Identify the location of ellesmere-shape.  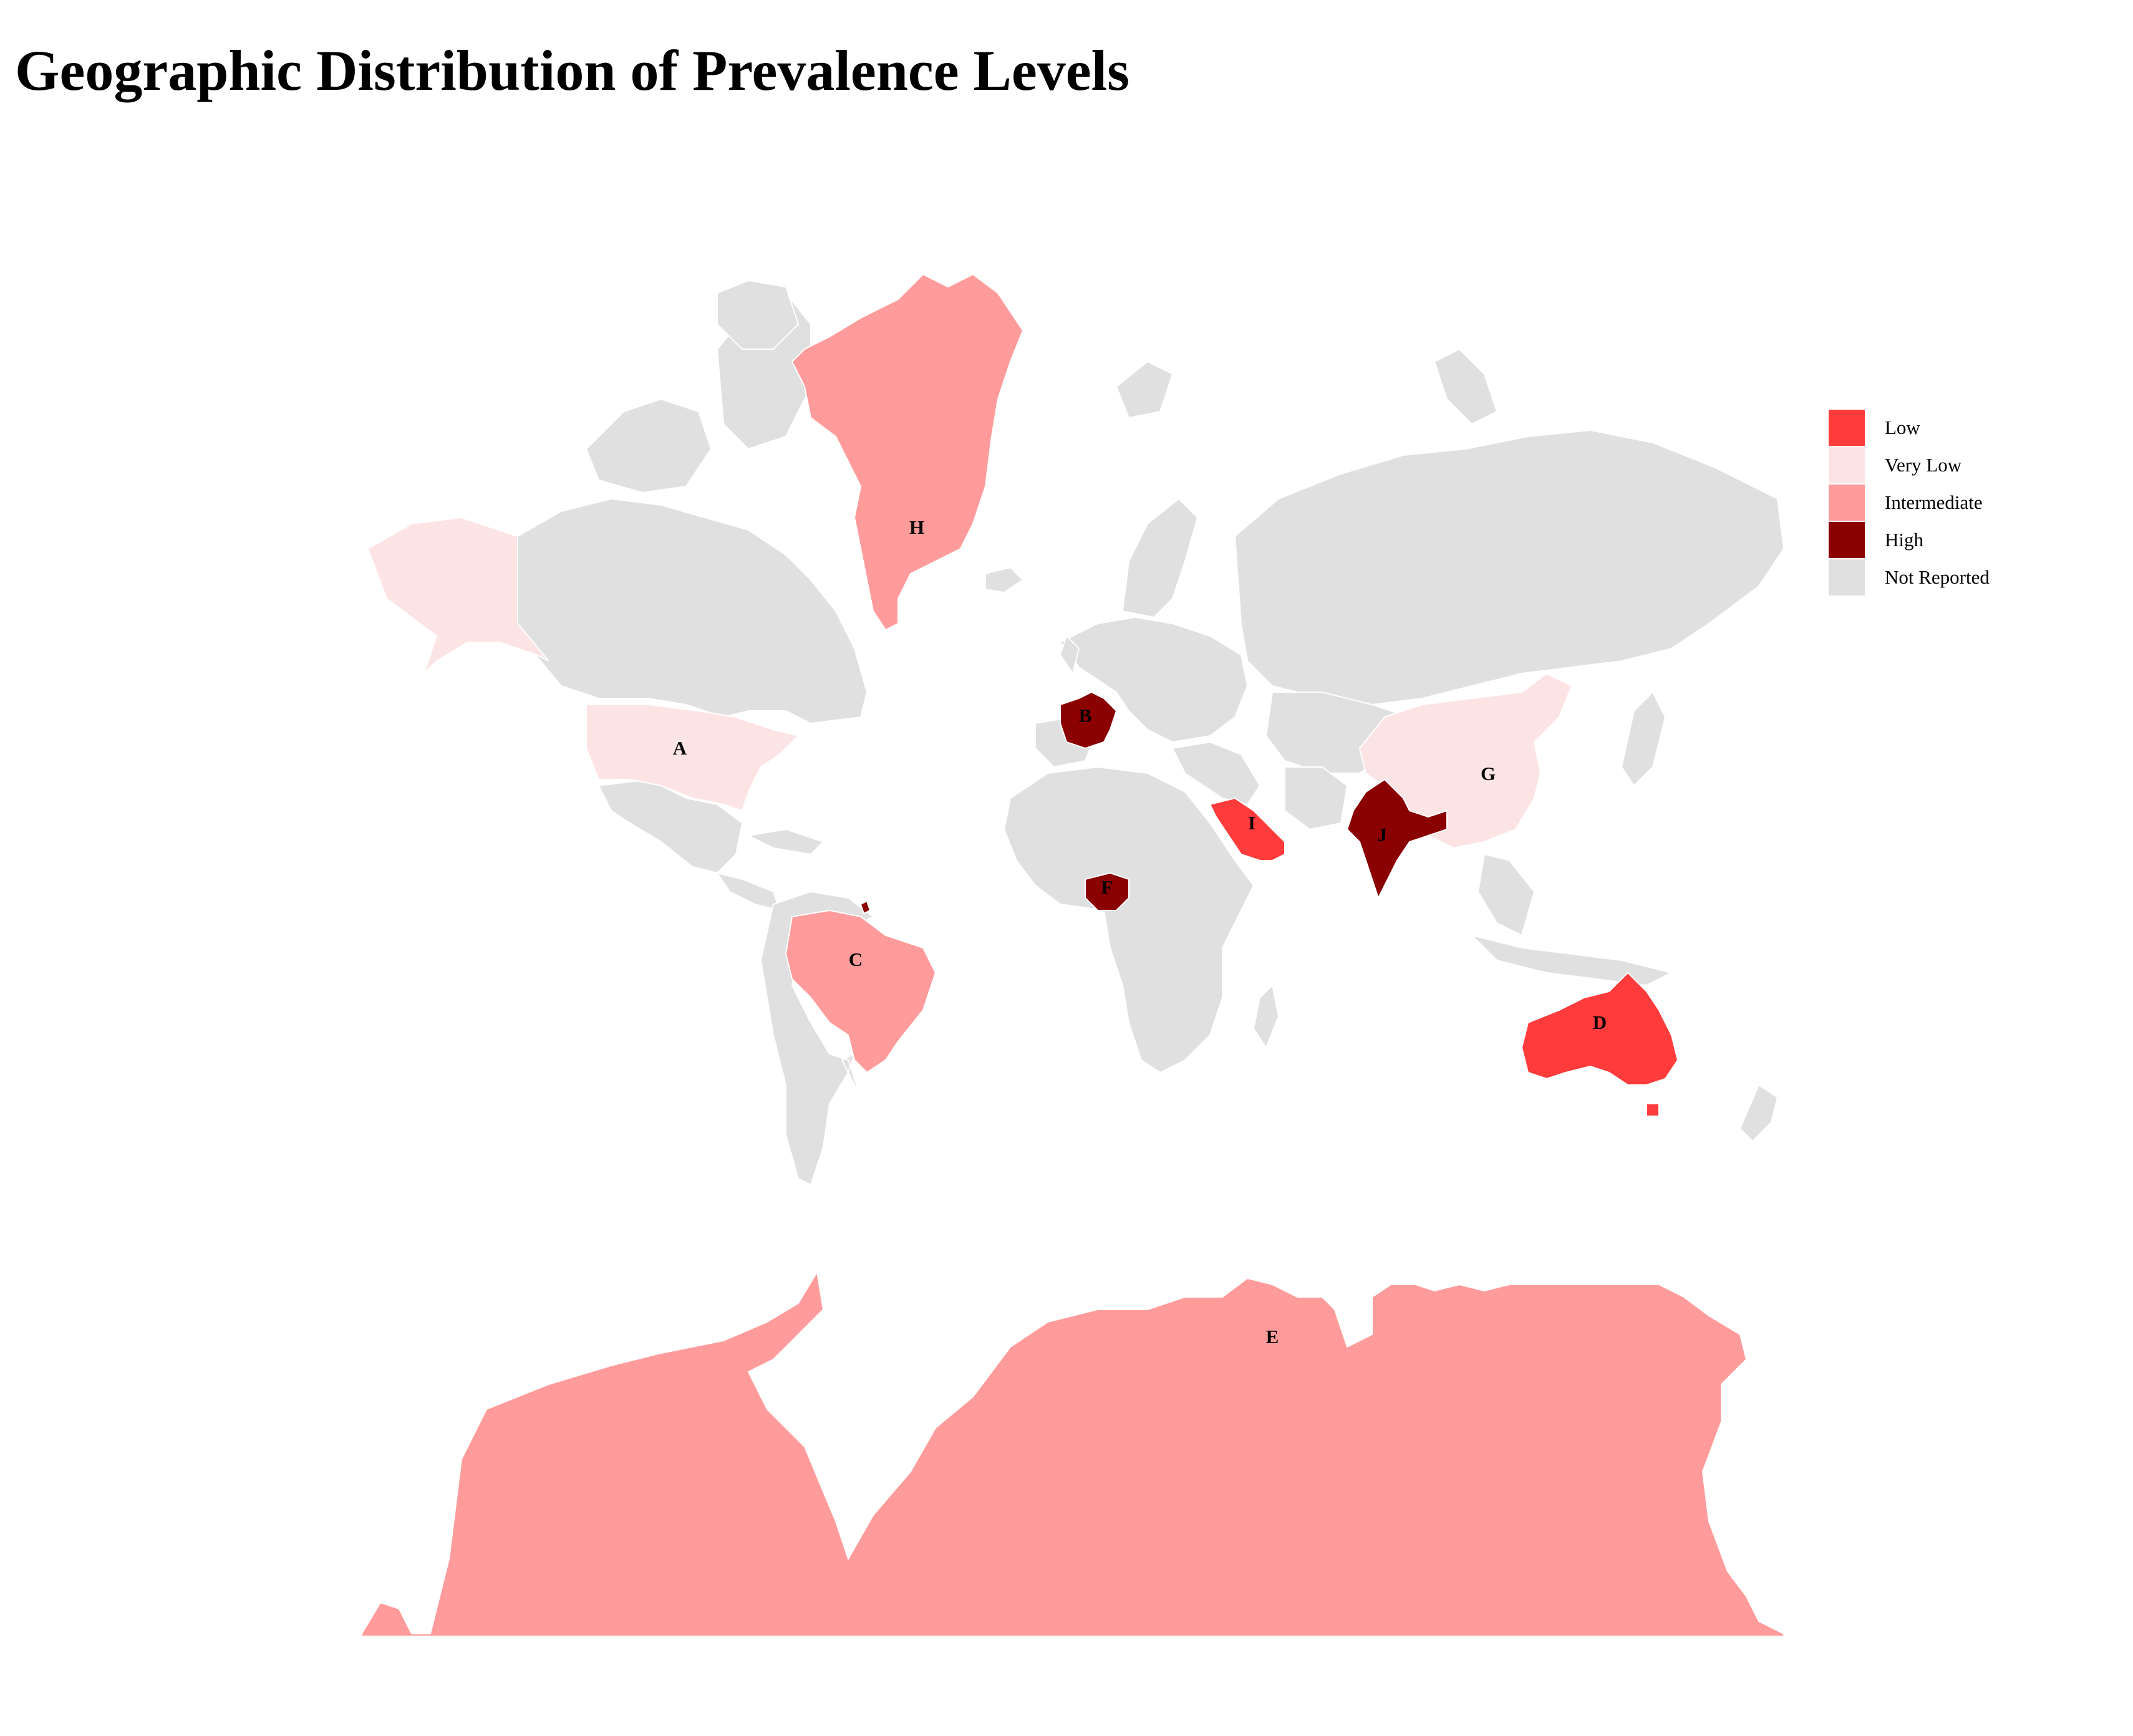
(758, 314).